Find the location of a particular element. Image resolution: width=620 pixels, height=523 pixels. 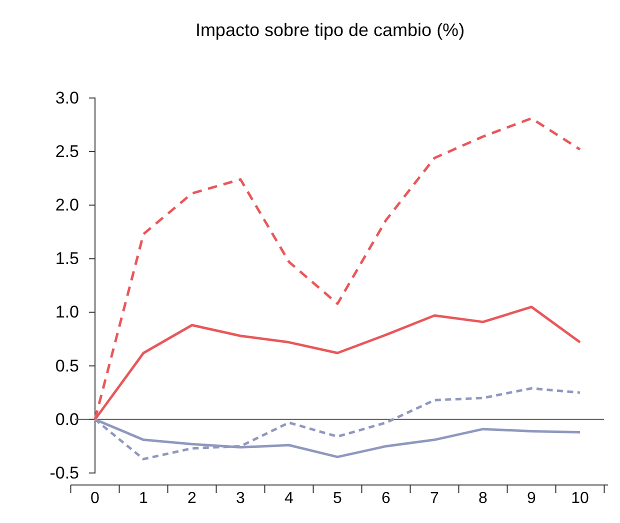

x-tick-label: 8 is located at coordinates (483, 498).